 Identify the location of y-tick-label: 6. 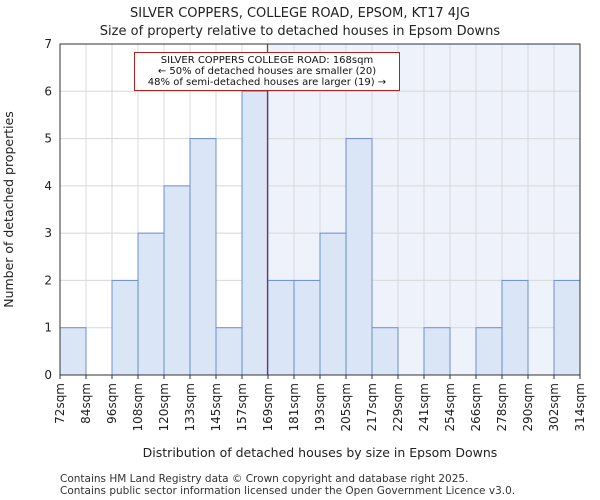
(48, 91).